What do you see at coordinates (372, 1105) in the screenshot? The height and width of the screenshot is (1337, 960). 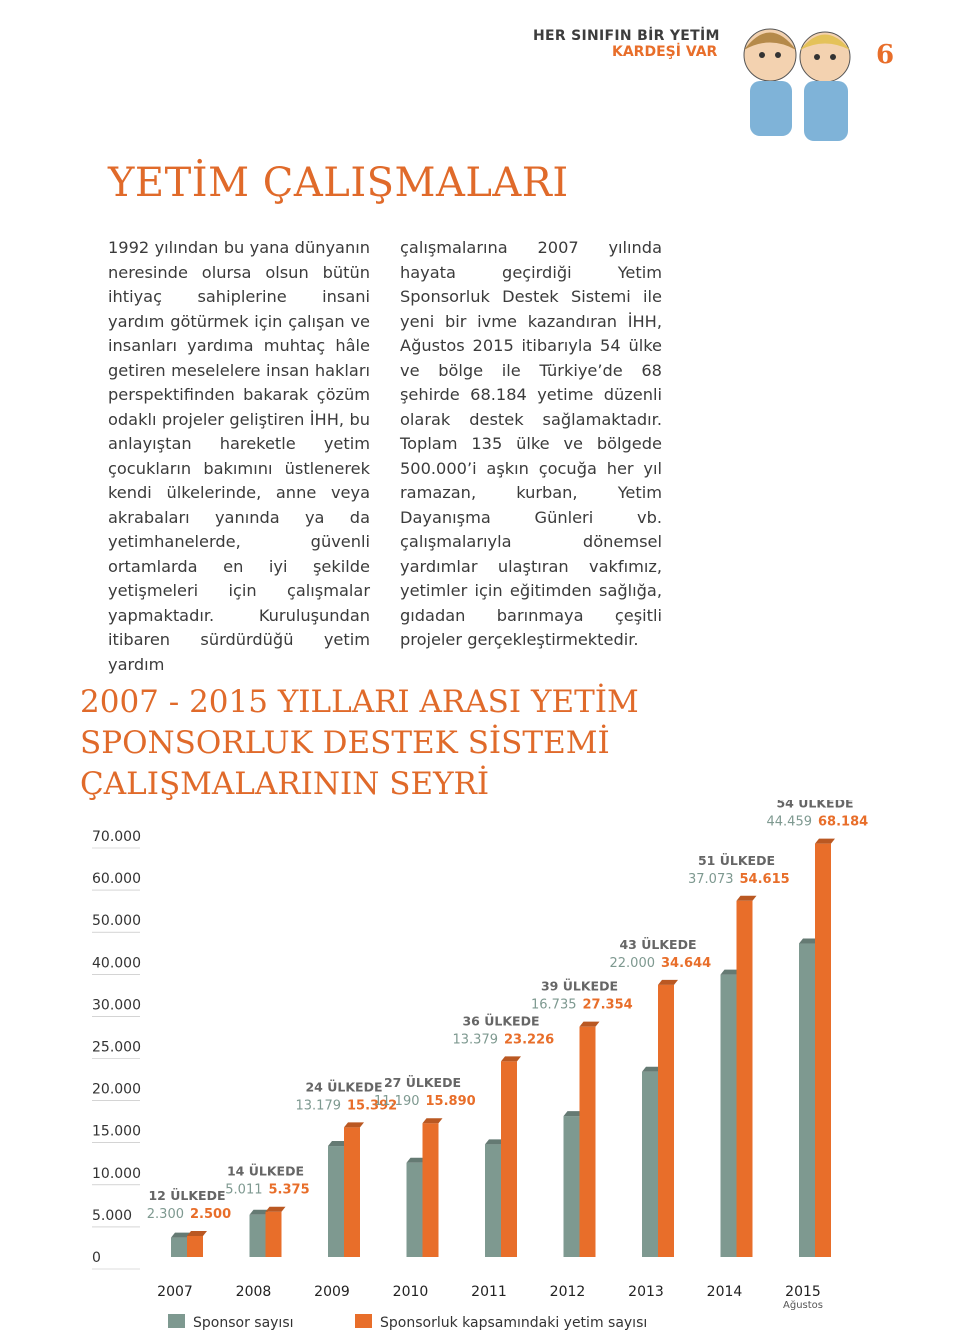 I see `value-label: 15.392` at bounding box center [372, 1105].